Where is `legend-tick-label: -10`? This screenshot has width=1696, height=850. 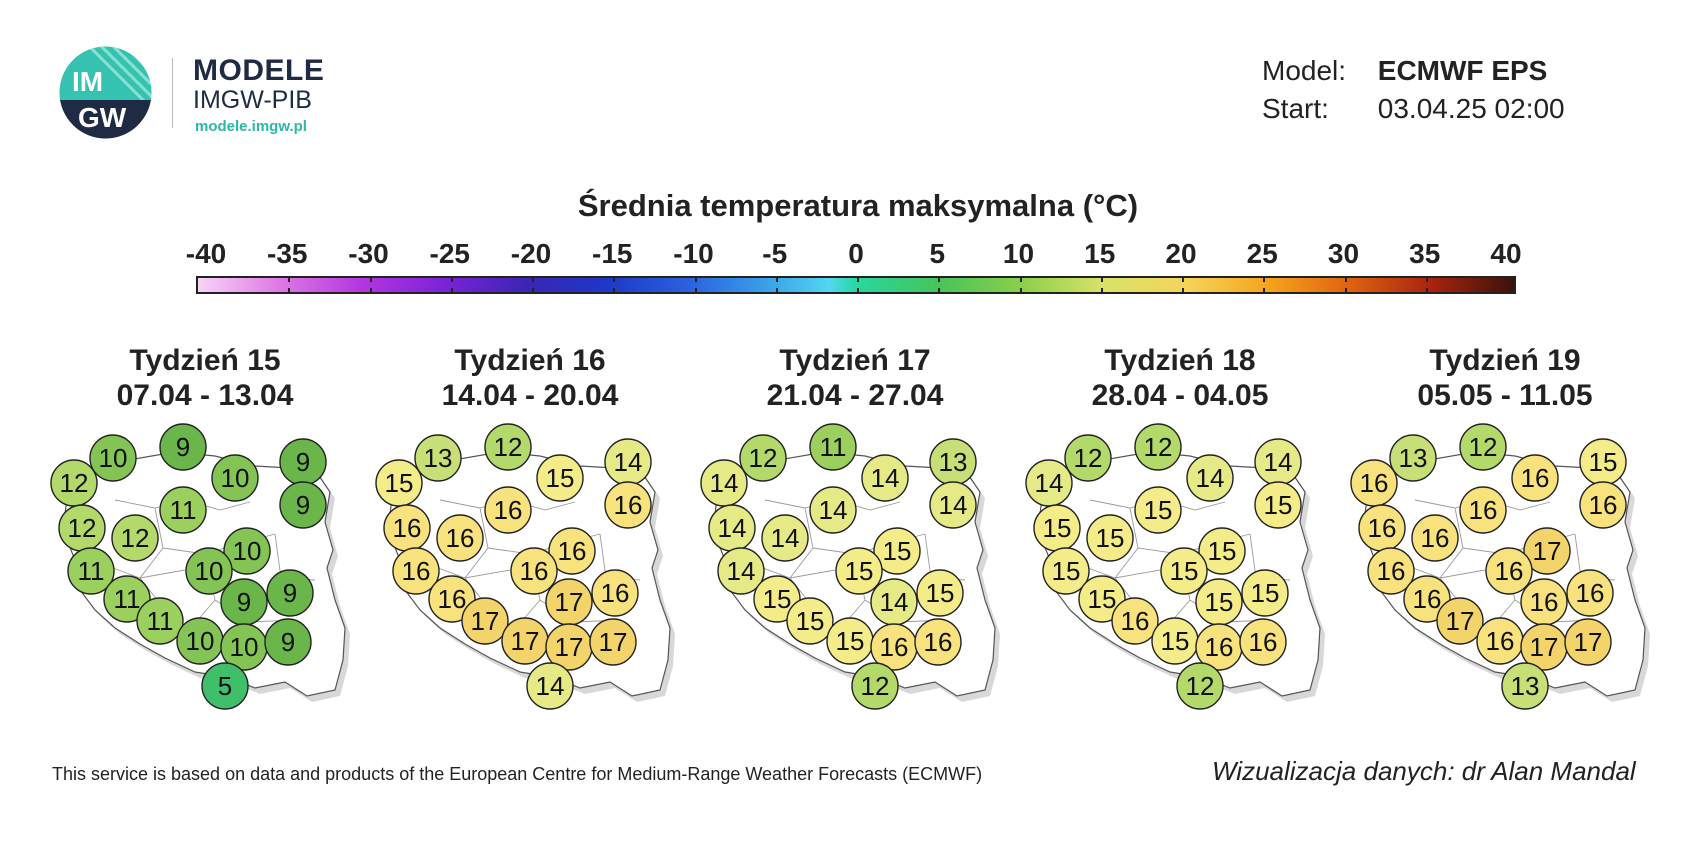
legend-tick-label: -10 is located at coordinates (693, 253).